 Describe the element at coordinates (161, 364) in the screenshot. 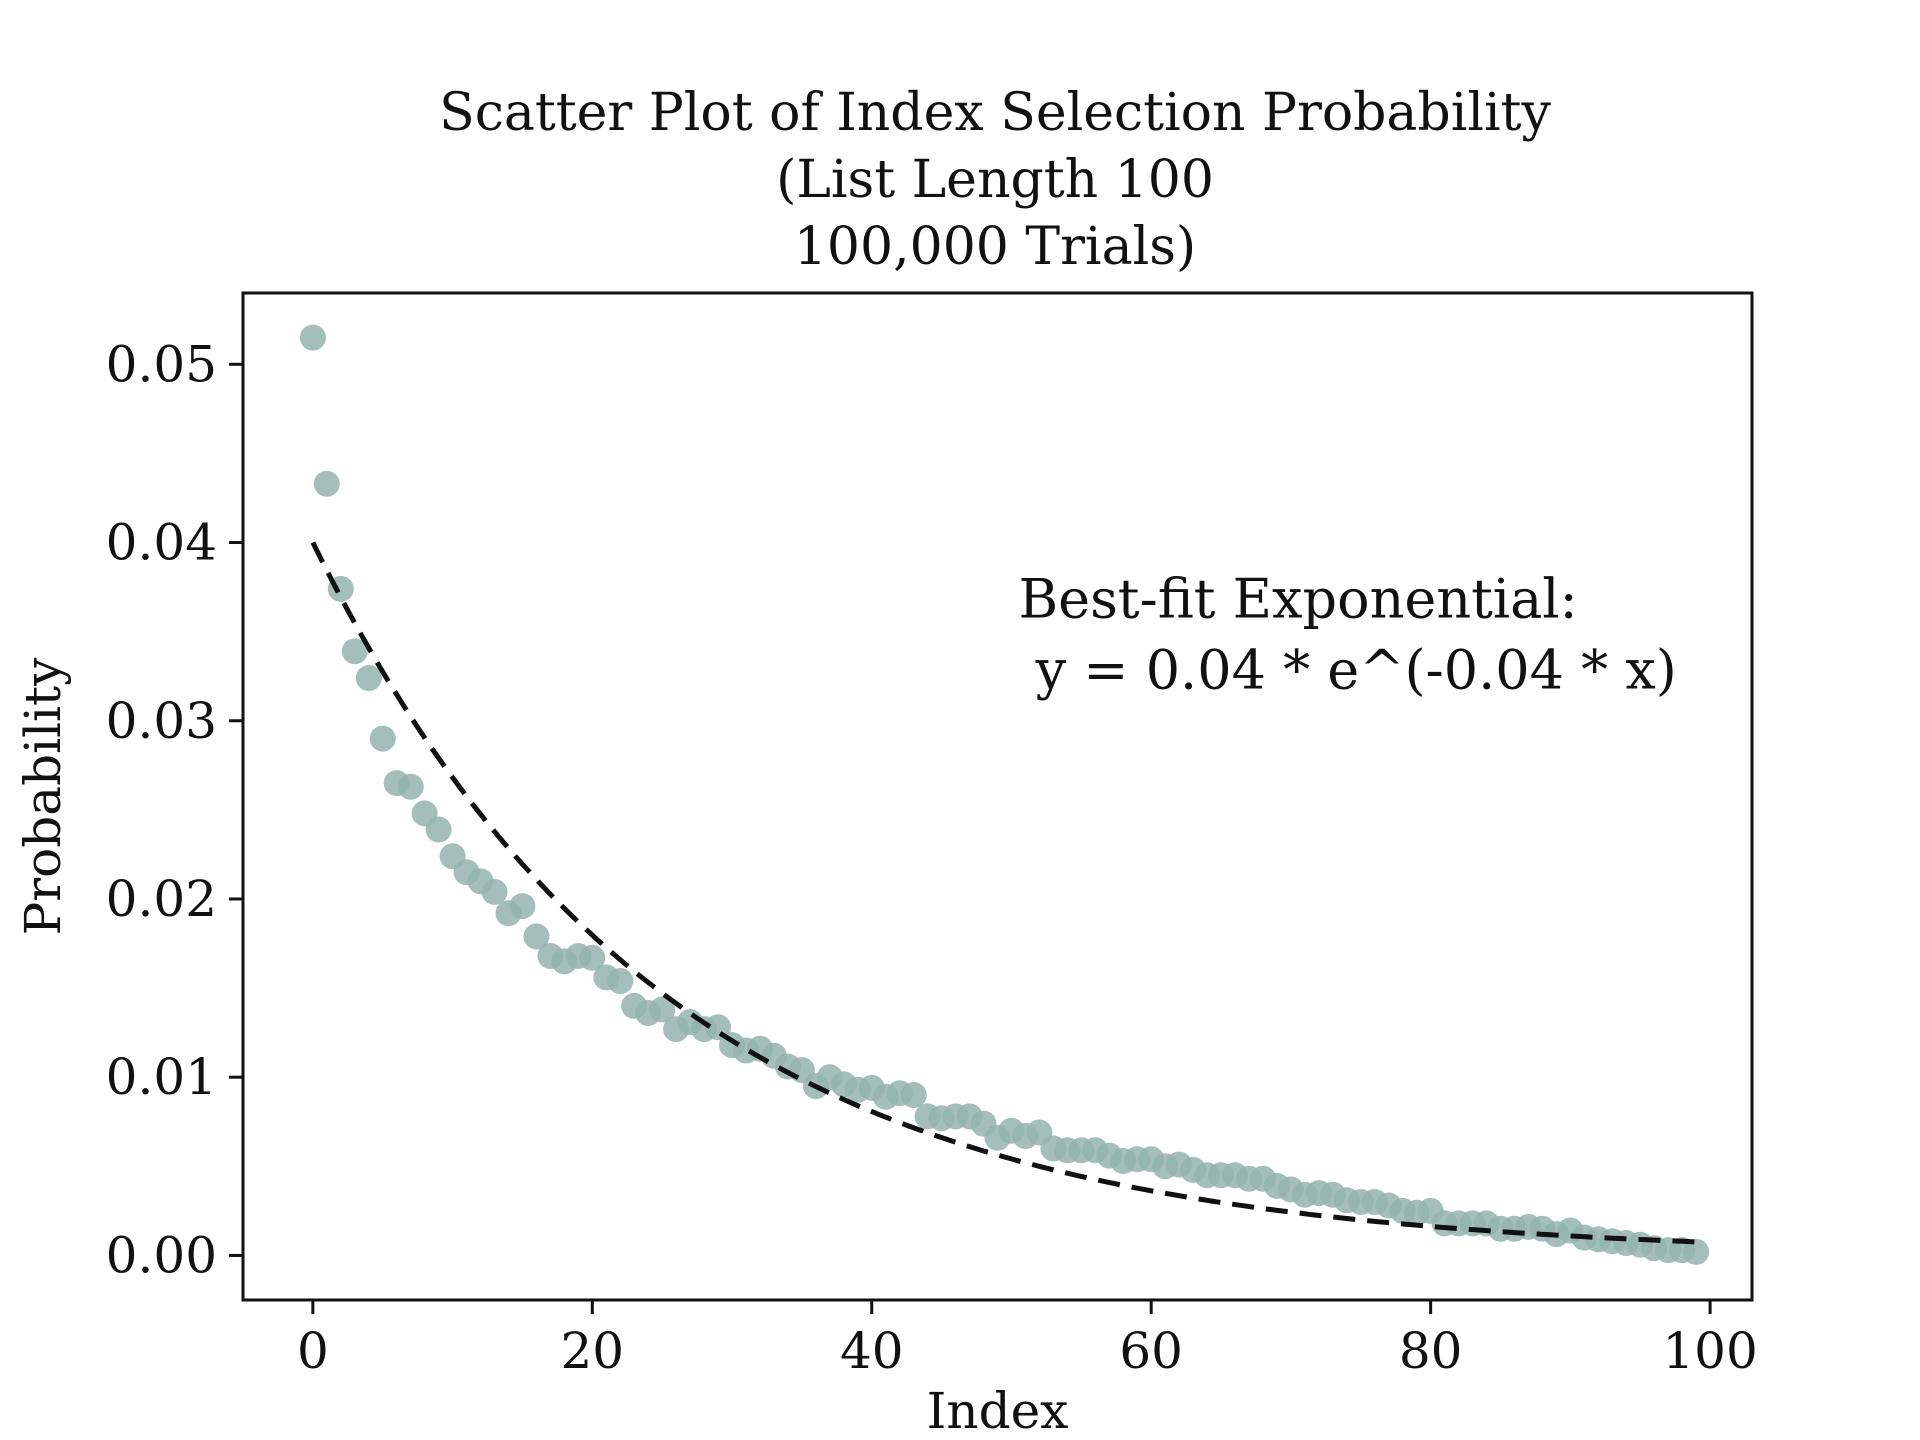

I see `y-tick-label: 0.05` at that location.